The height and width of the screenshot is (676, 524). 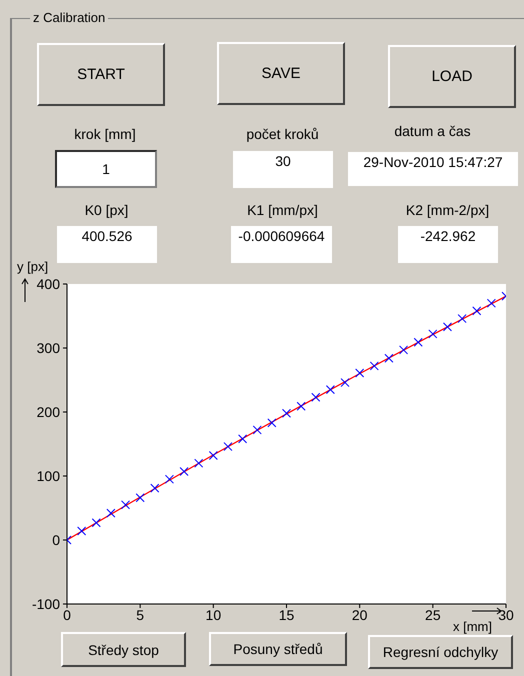 I want to click on text: START, so click(x=101, y=74).